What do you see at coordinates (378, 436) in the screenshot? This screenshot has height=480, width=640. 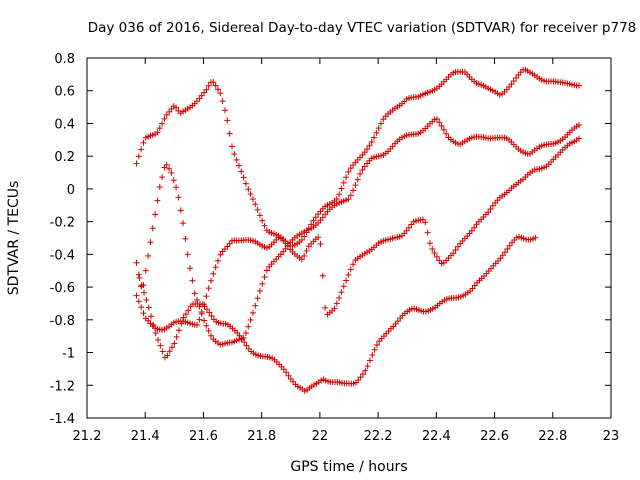 I see `x-tick-label: 22.2` at bounding box center [378, 436].